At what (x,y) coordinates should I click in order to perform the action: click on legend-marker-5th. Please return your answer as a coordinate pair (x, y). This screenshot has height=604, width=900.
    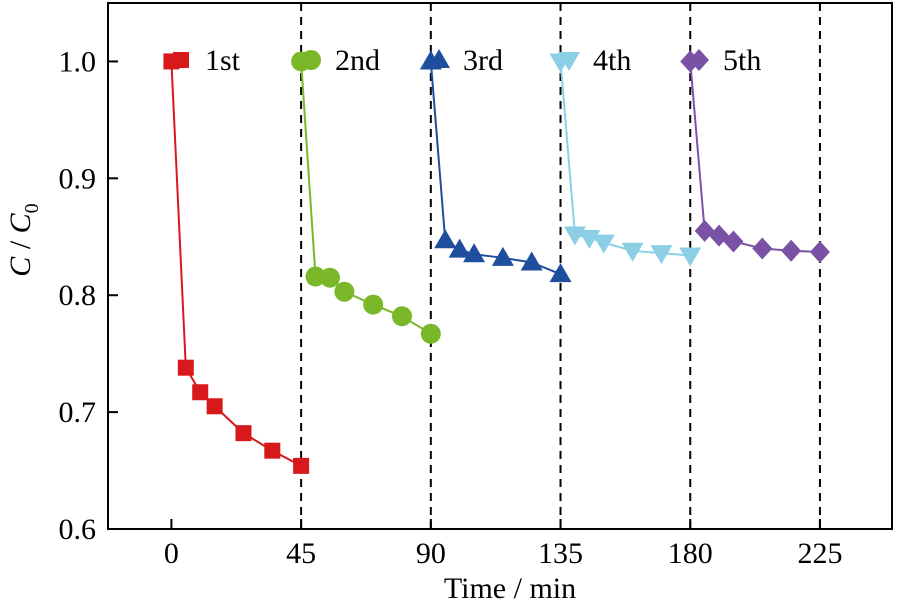
    Looking at the image, I should click on (699, 60).